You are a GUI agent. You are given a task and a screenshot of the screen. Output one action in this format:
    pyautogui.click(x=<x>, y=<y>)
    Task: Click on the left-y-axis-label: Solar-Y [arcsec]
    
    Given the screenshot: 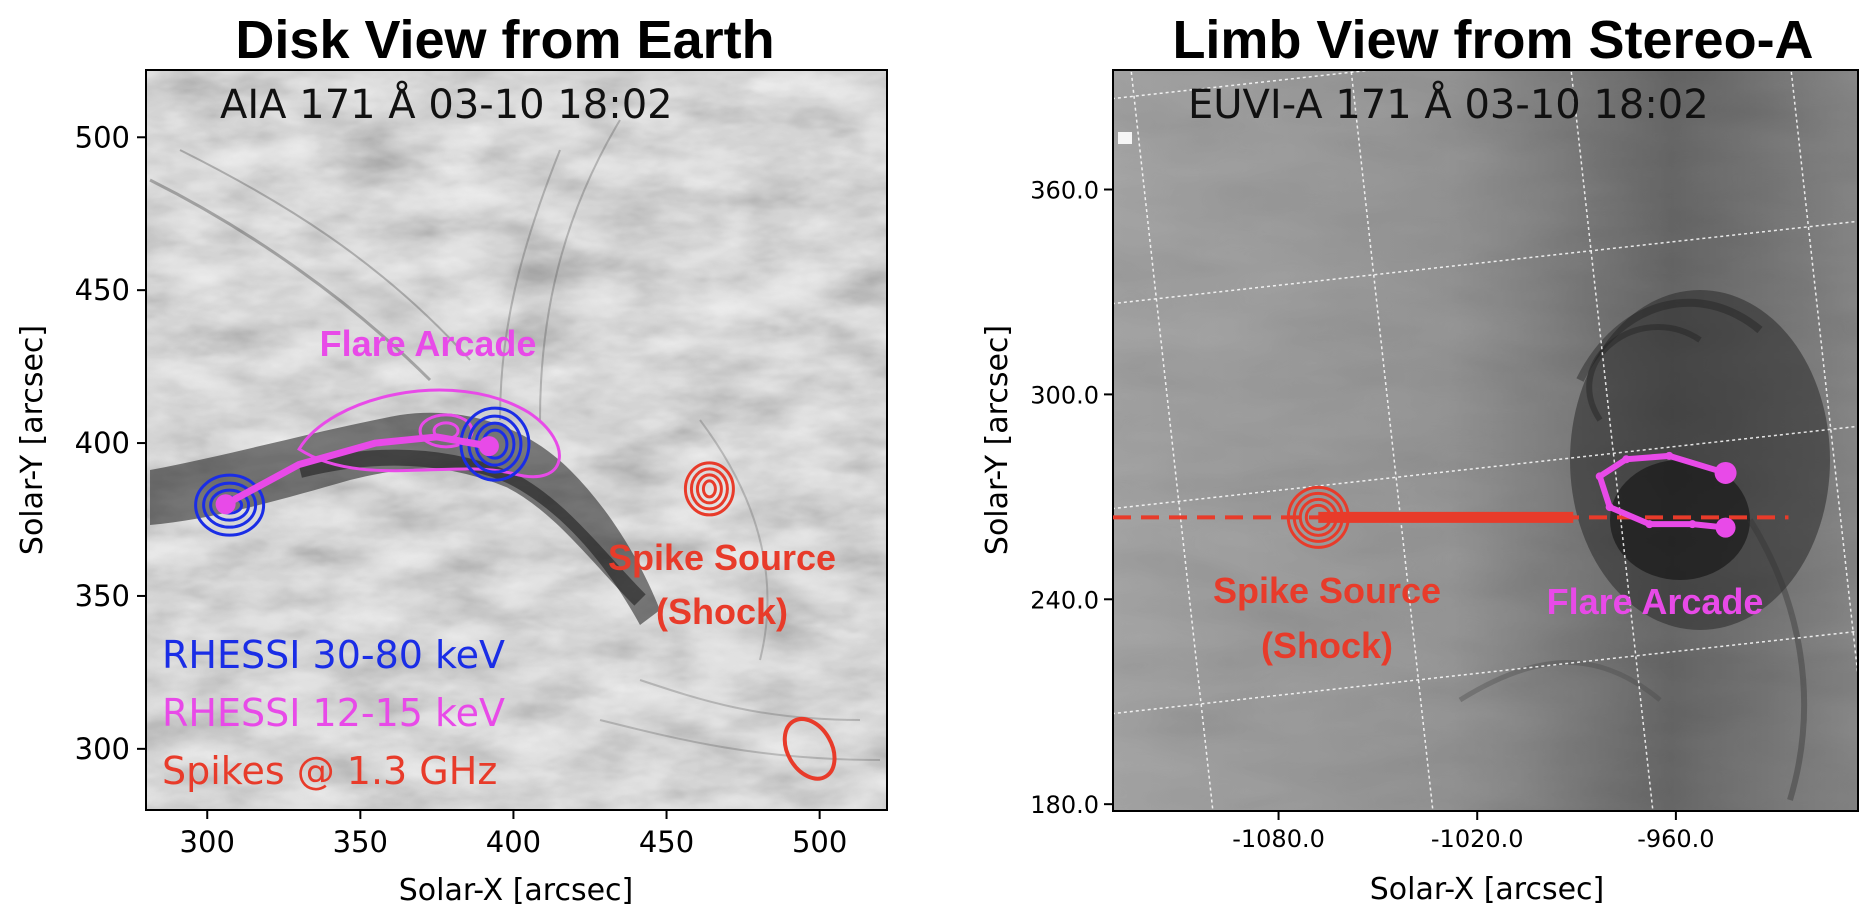 What is the action you would take?
    pyautogui.click(x=32, y=440)
    